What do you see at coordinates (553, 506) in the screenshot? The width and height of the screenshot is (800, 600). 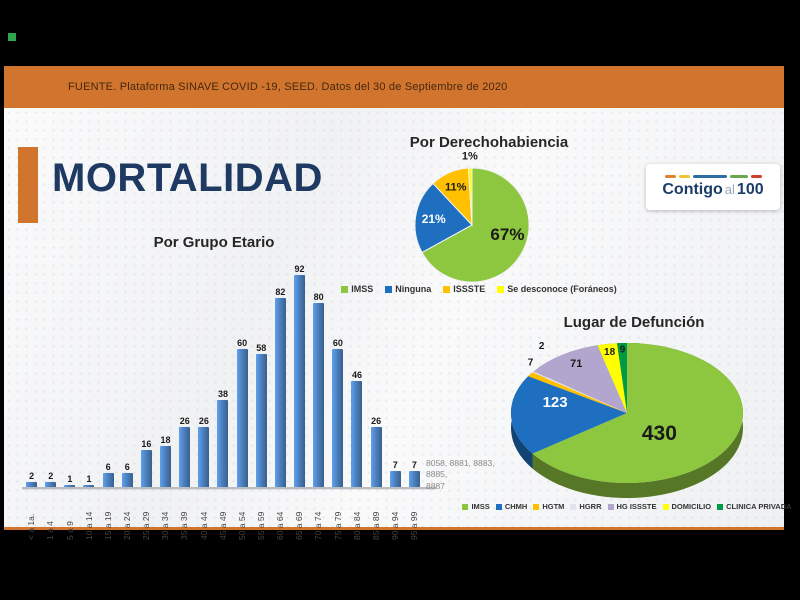 I see `legend-label: HGTM` at bounding box center [553, 506].